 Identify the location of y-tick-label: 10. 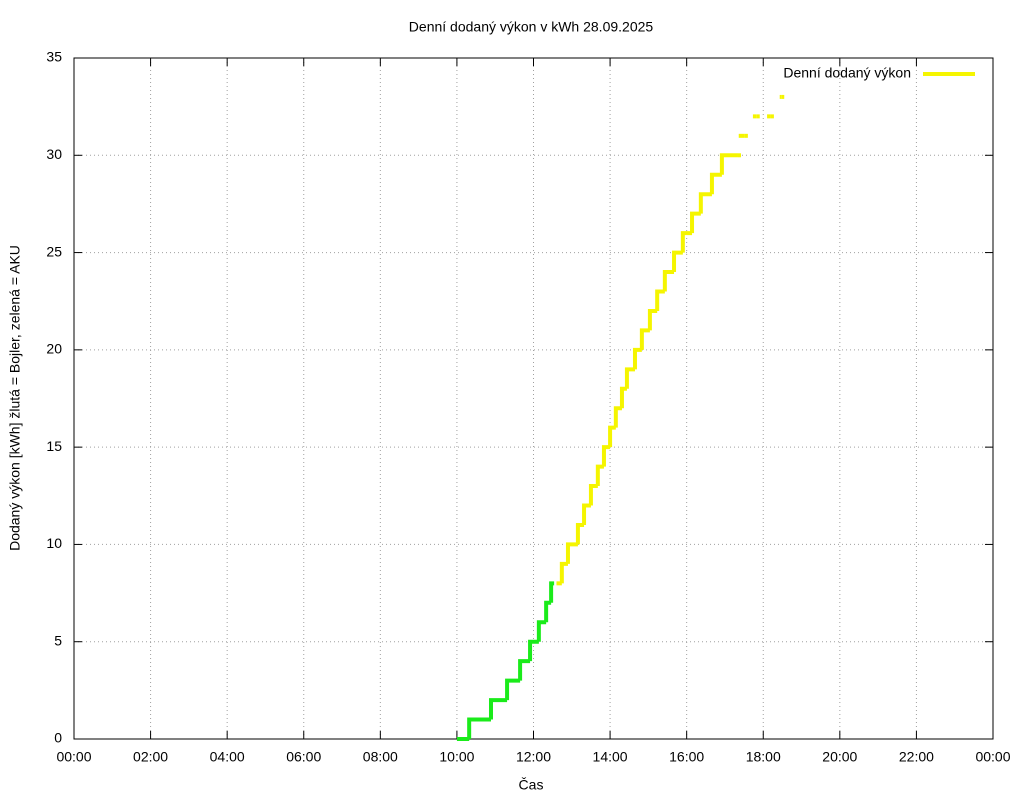
(54, 543).